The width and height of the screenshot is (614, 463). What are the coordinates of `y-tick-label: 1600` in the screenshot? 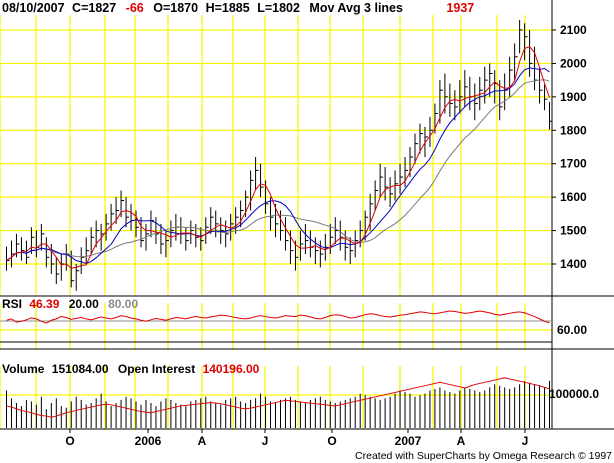 It's located at (573, 197).